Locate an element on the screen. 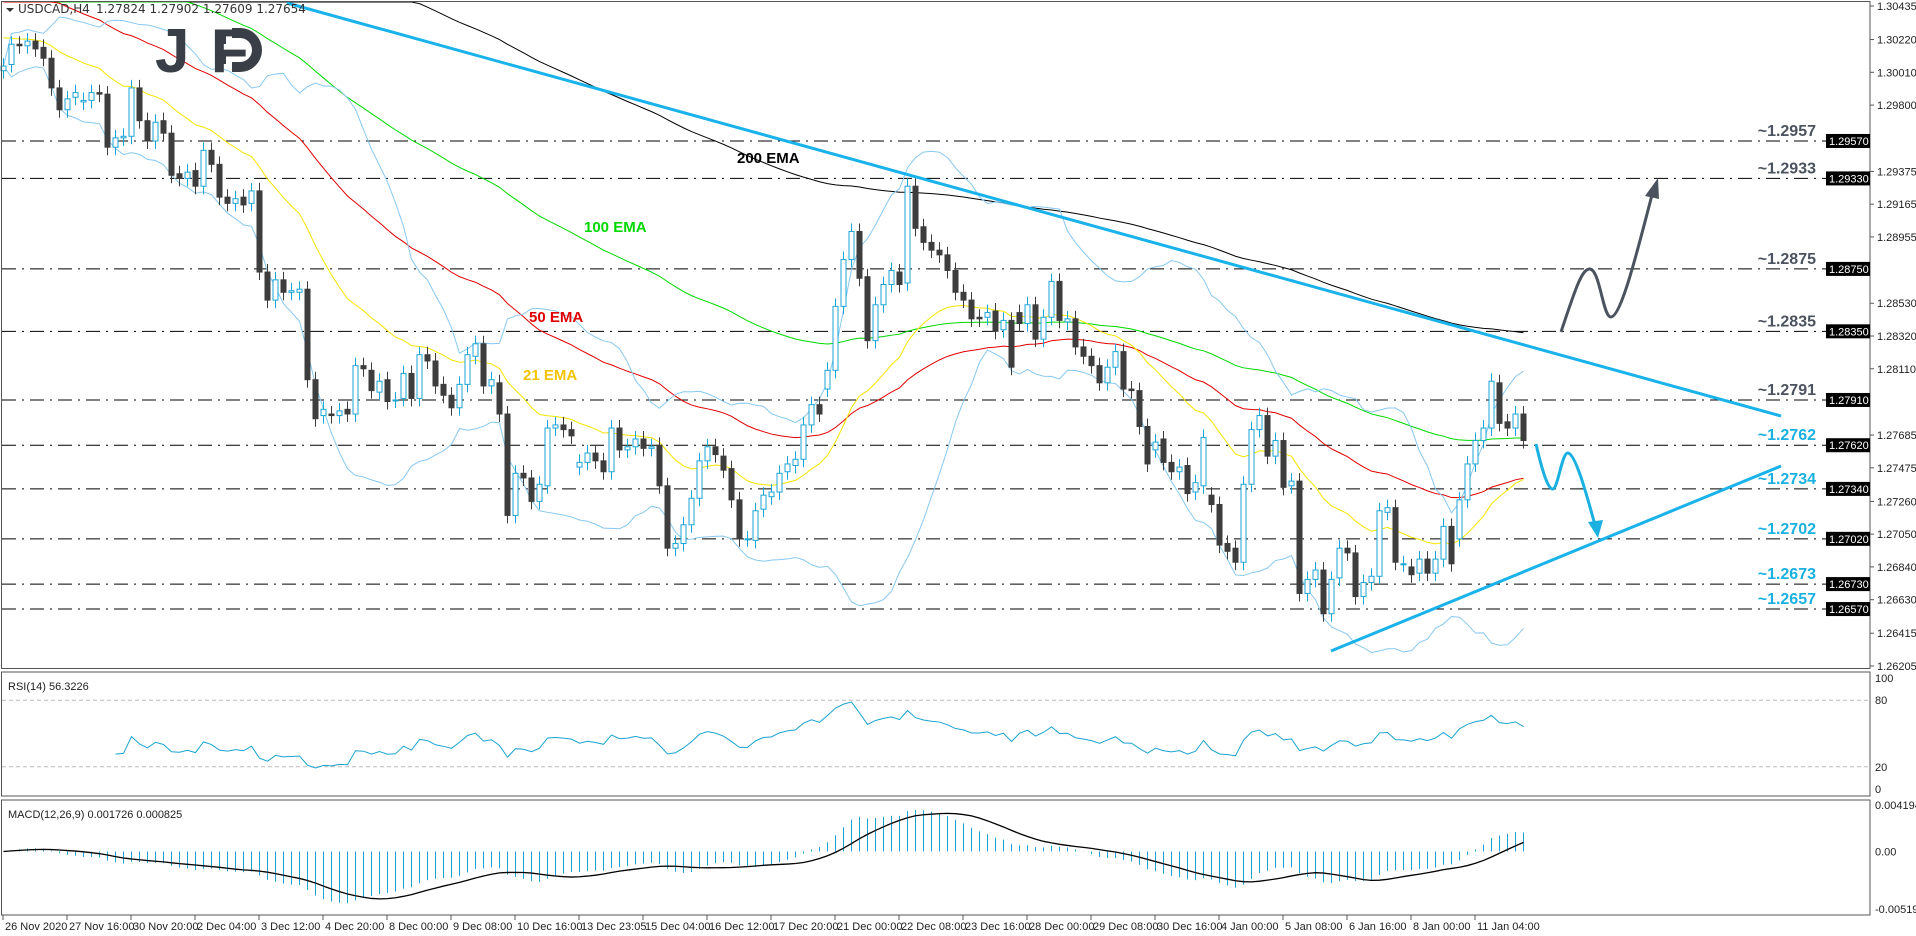 The width and height of the screenshot is (1916, 936). level-label: ~1.2933 is located at coordinates (1787, 168).